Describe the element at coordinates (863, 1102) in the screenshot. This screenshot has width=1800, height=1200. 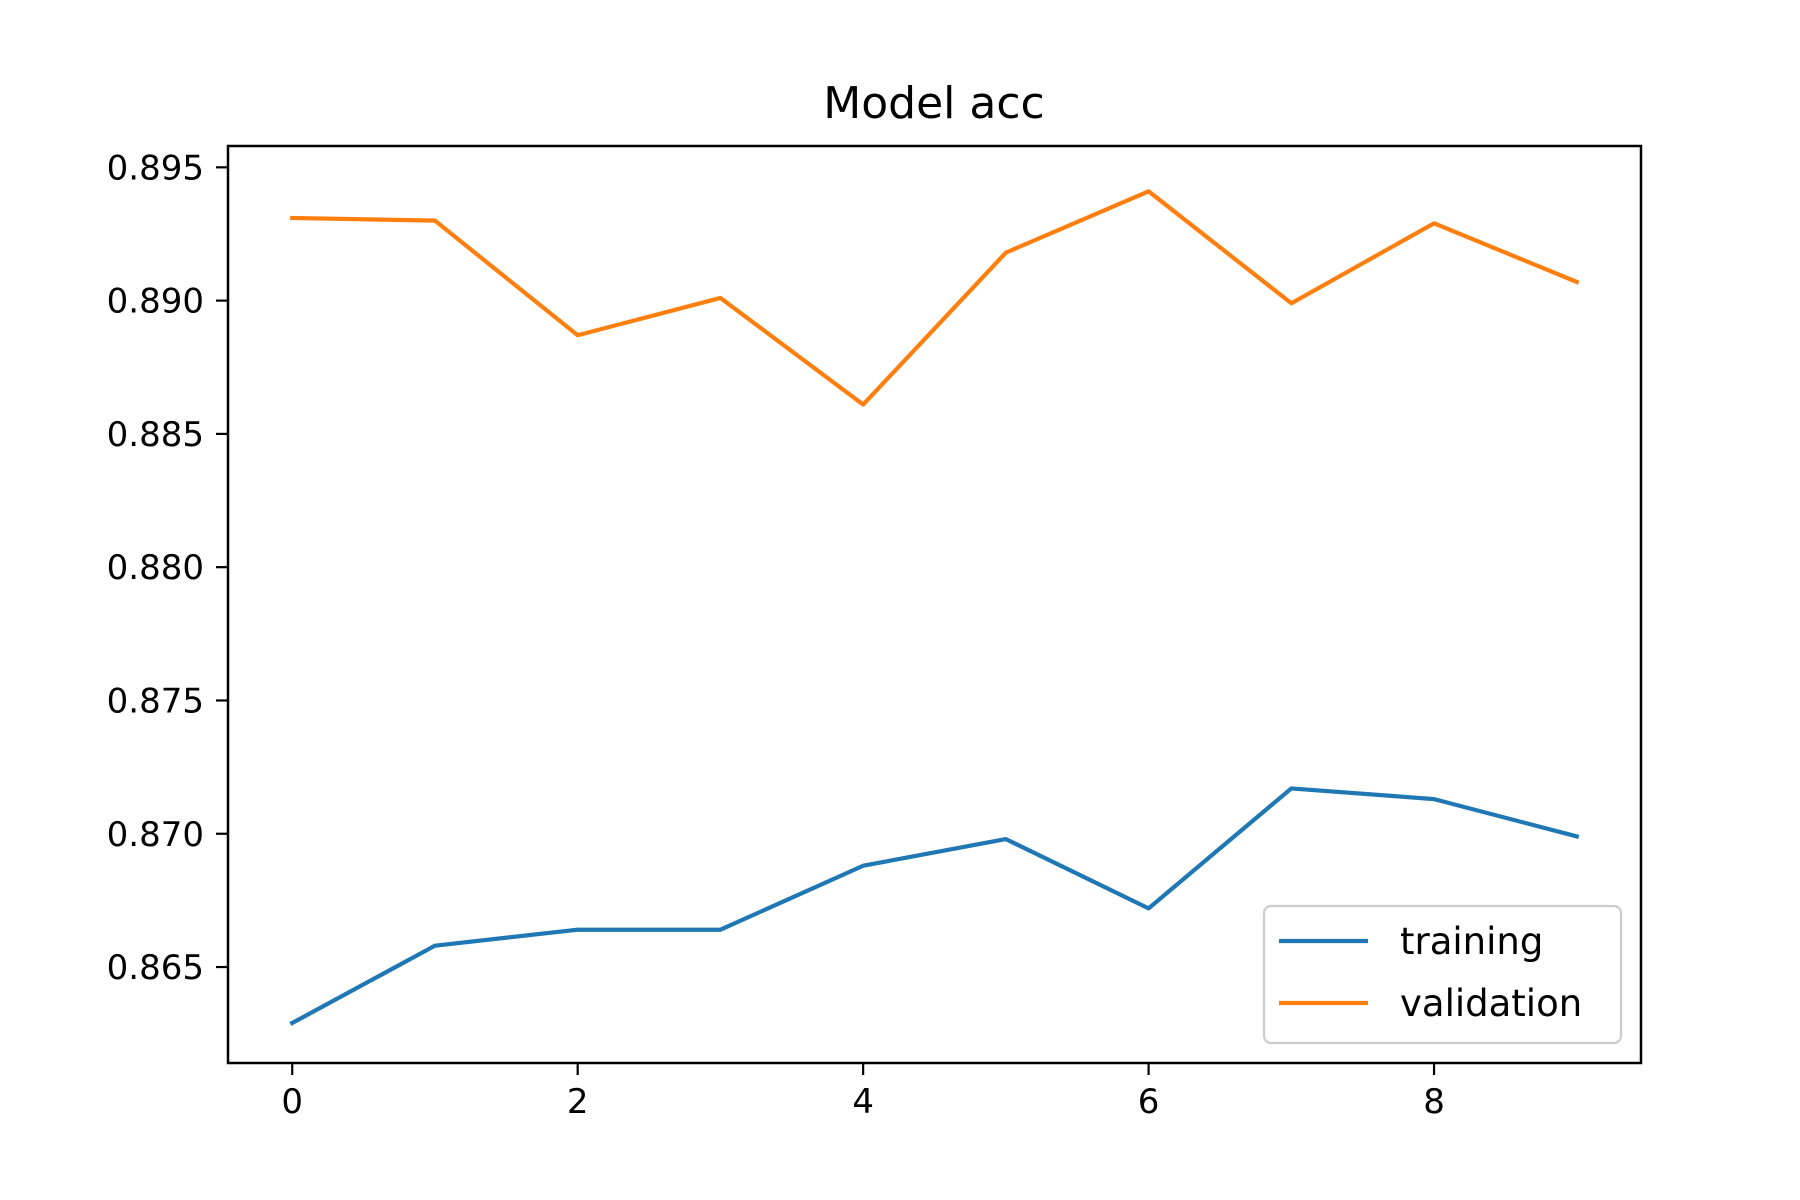
I see `x-tick-label: 4` at that location.